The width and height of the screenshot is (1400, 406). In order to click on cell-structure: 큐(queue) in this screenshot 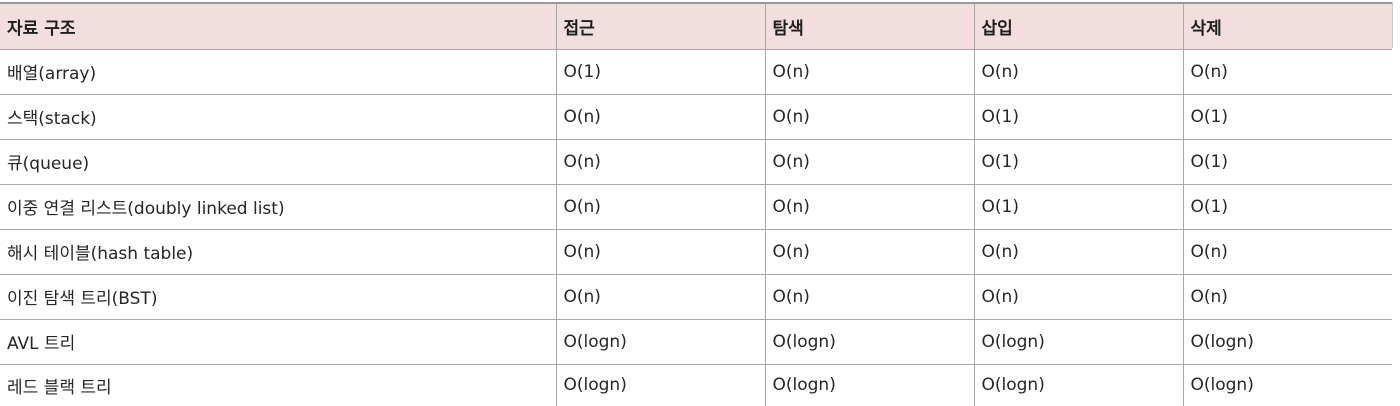, I will do `click(278, 162)`.